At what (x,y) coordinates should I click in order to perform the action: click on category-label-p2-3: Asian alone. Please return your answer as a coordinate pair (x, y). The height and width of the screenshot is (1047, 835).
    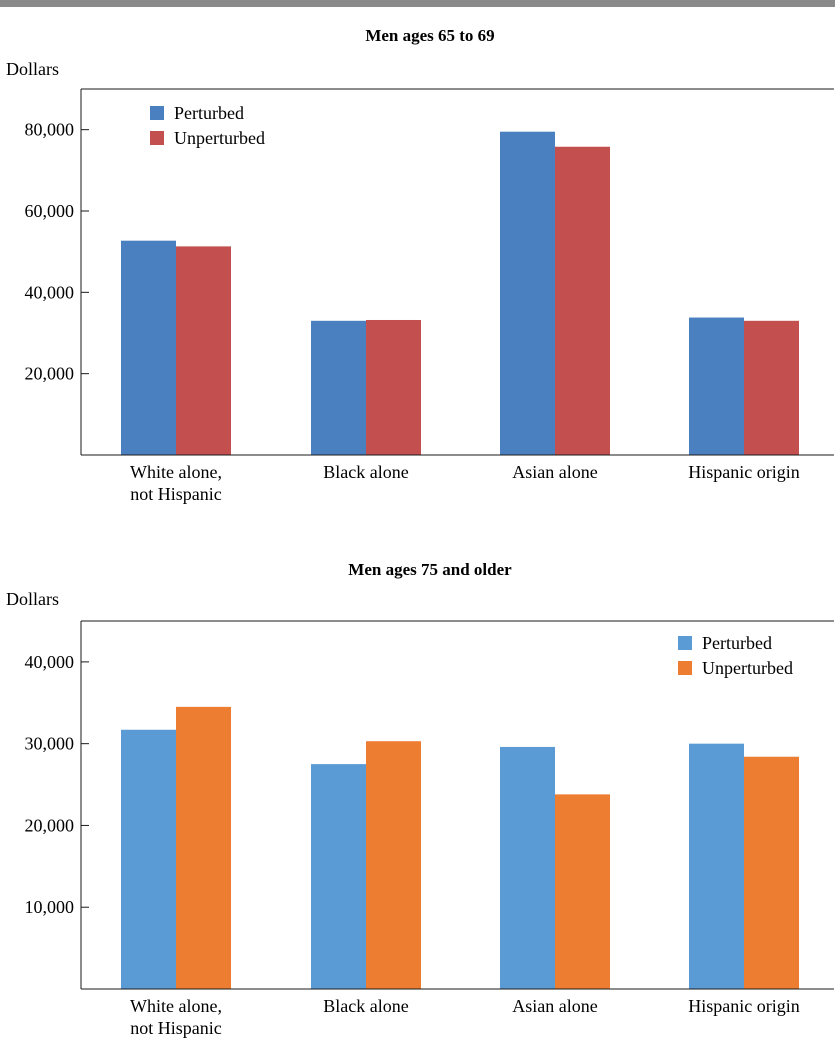
    Looking at the image, I should click on (554, 1006).